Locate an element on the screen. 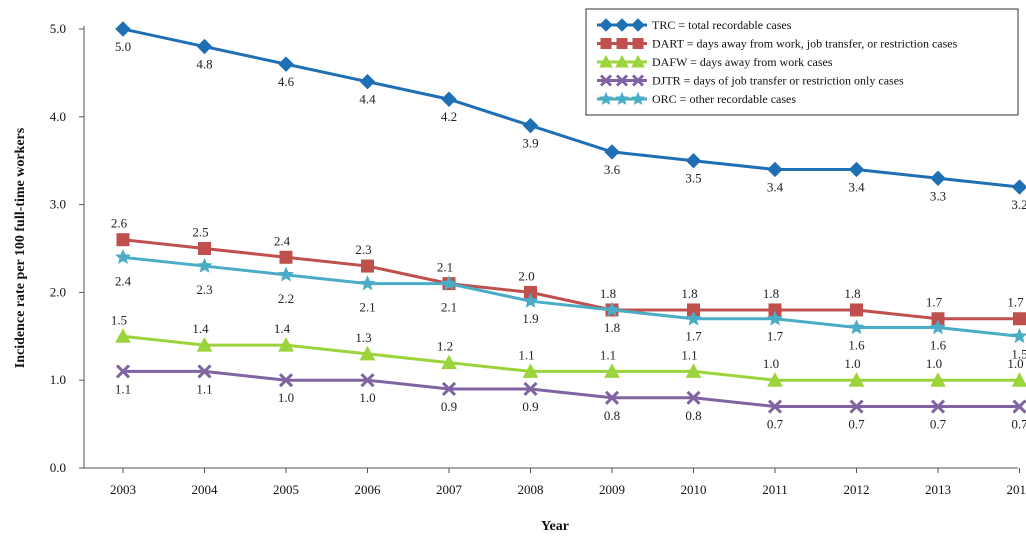  y-tick-label: 3.0 is located at coordinates (58, 204).